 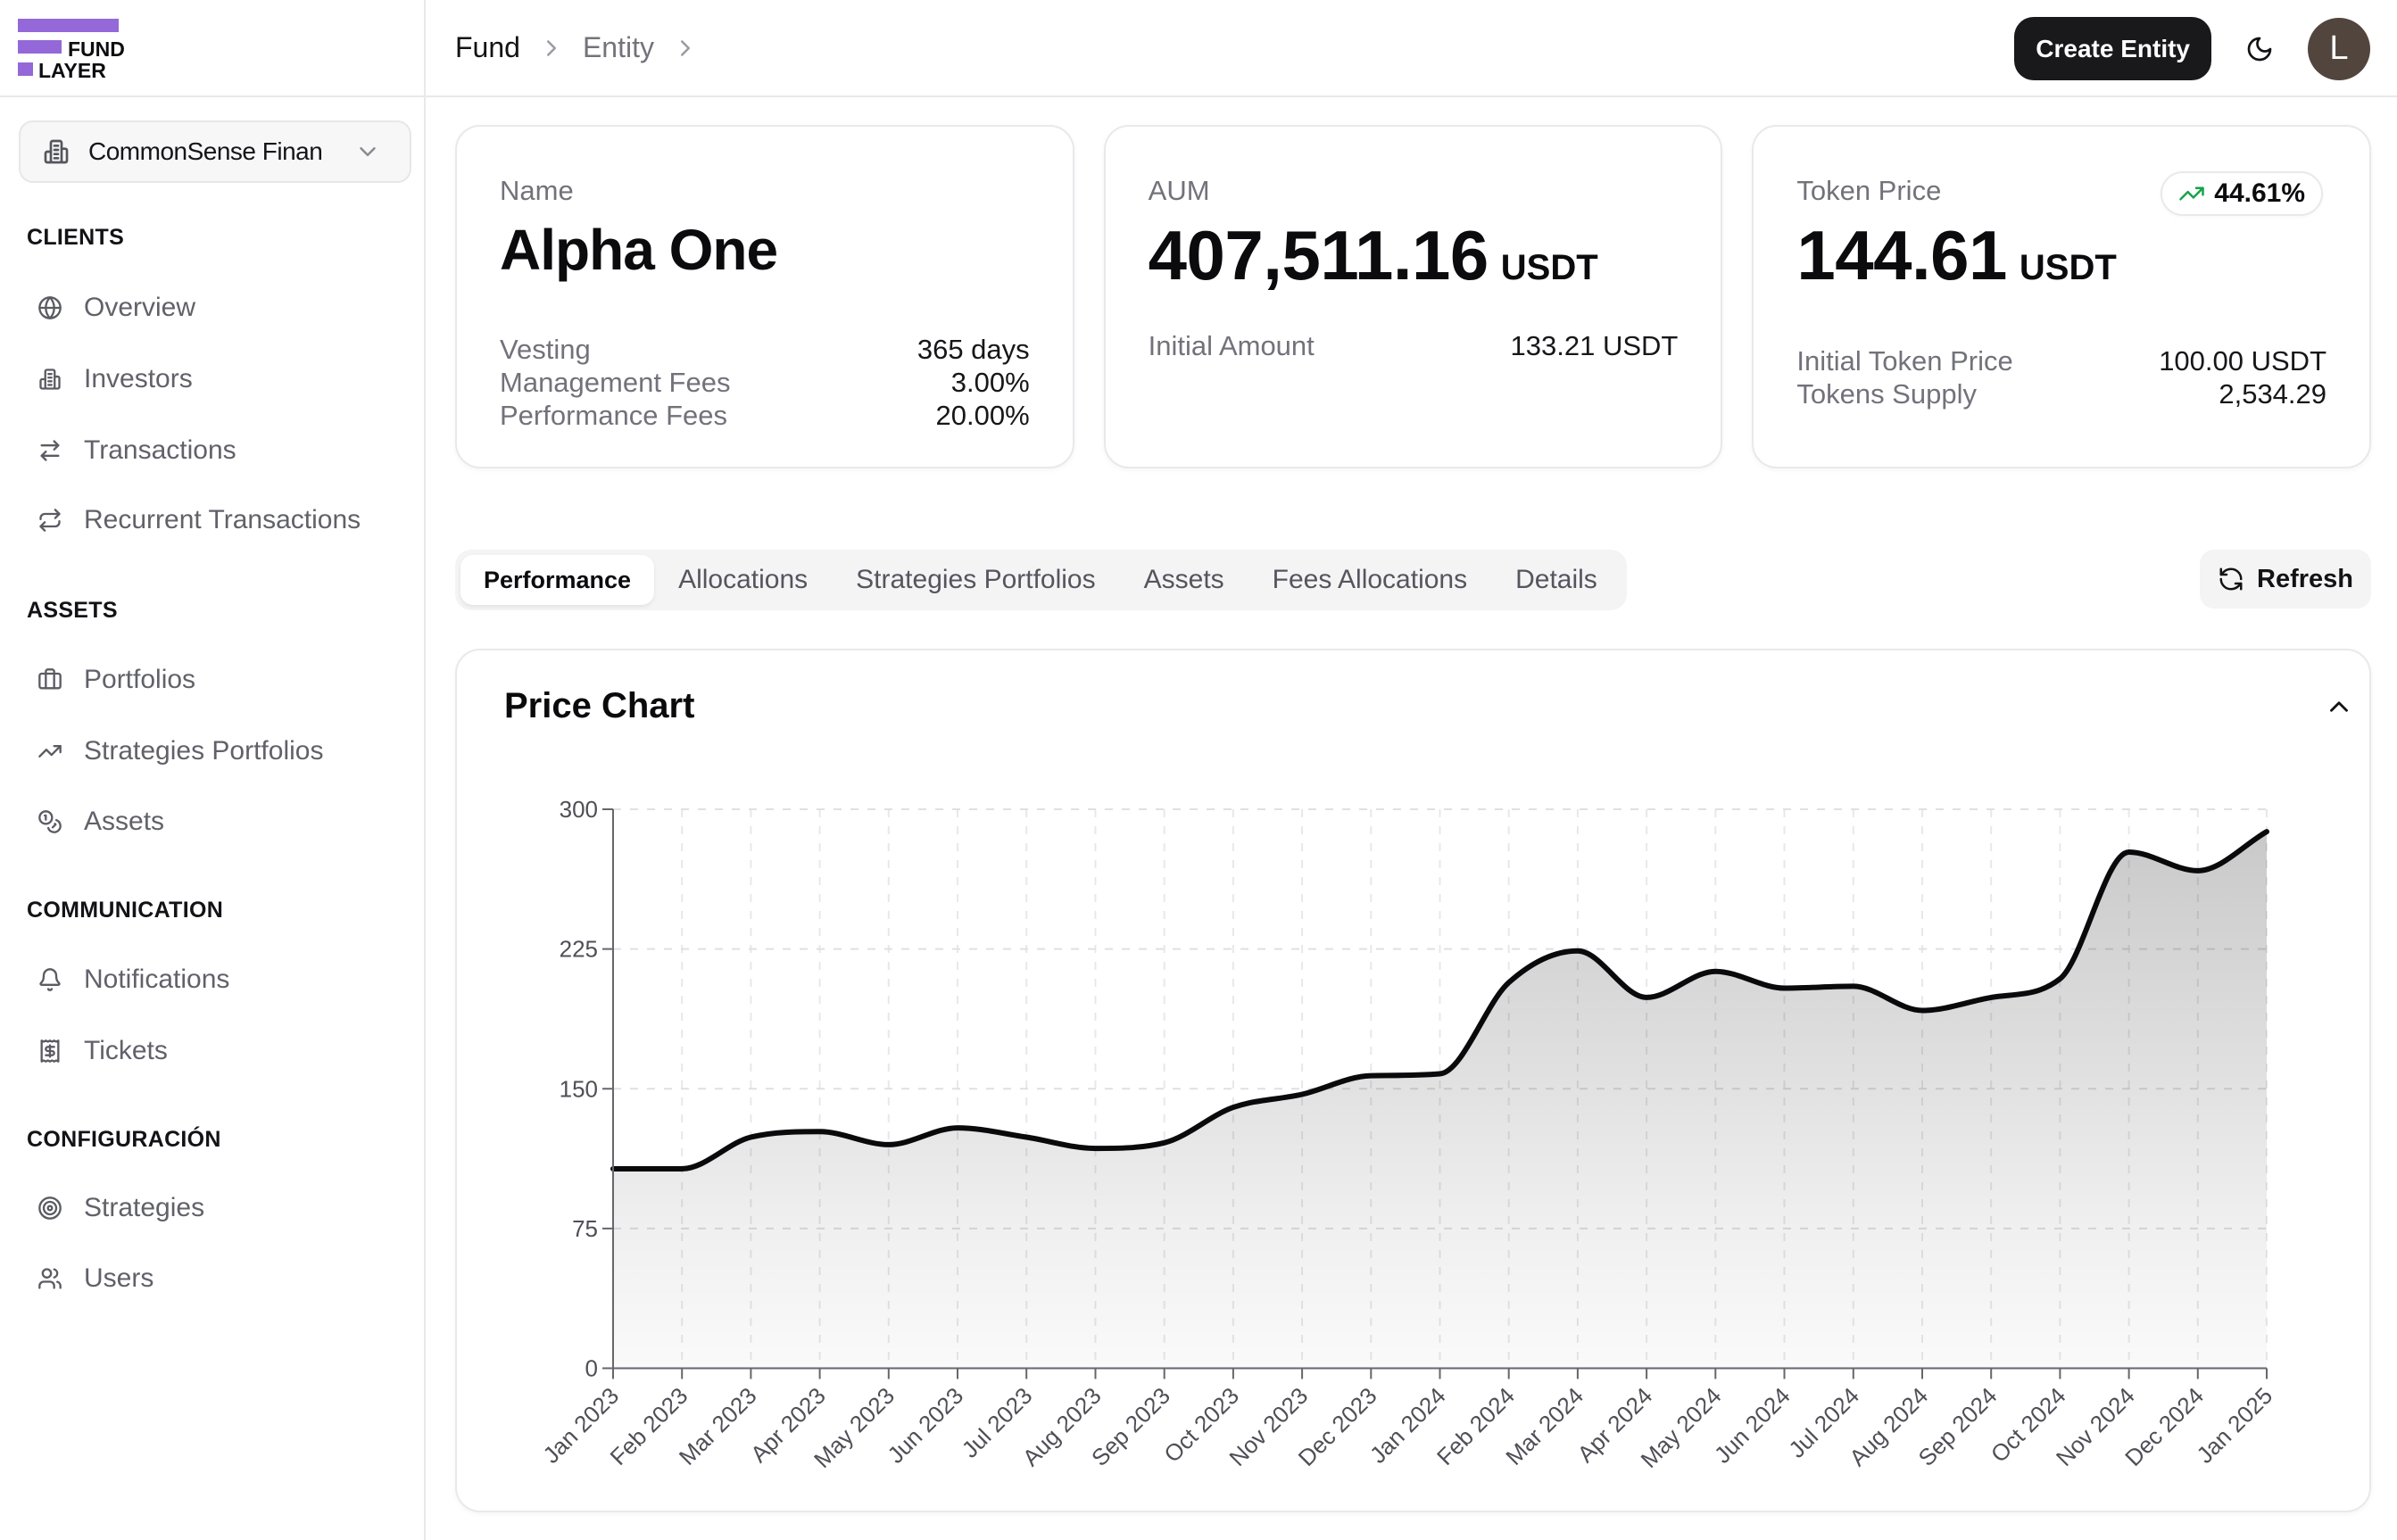 I want to click on svg-text: Jan 2025, so click(x=2234, y=1426).